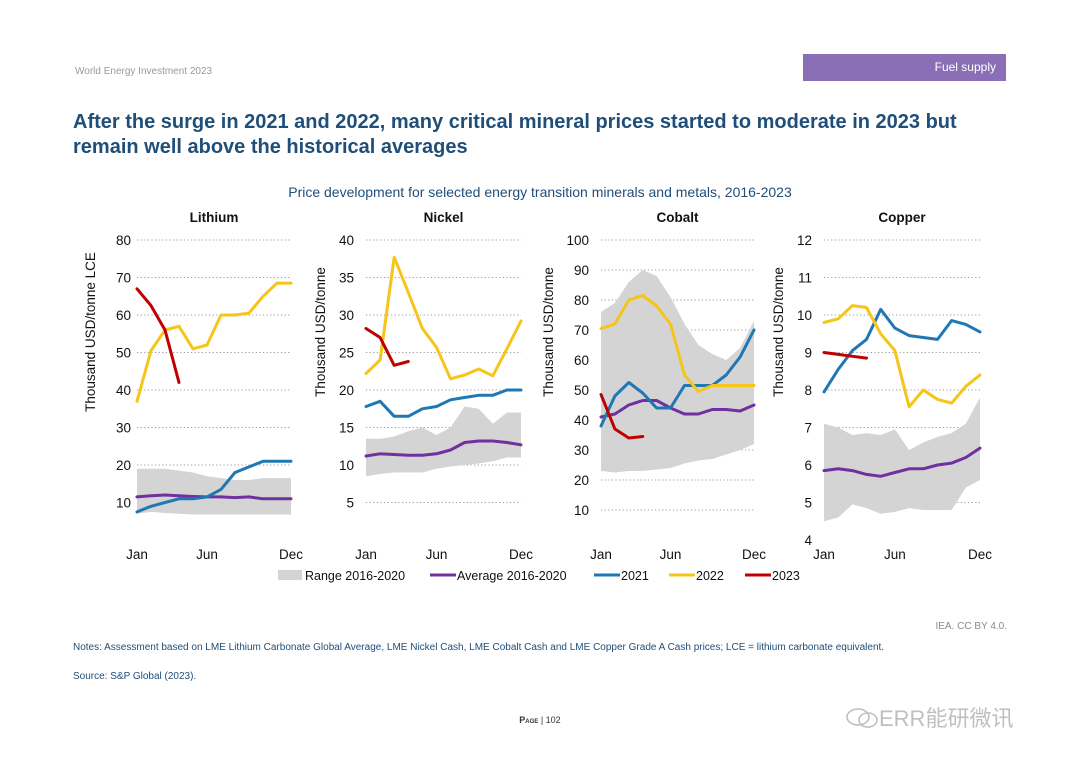 The height and width of the screenshot is (764, 1080). Describe the element at coordinates (290, 575) in the screenshot. I see `legend-swatch` at that location.